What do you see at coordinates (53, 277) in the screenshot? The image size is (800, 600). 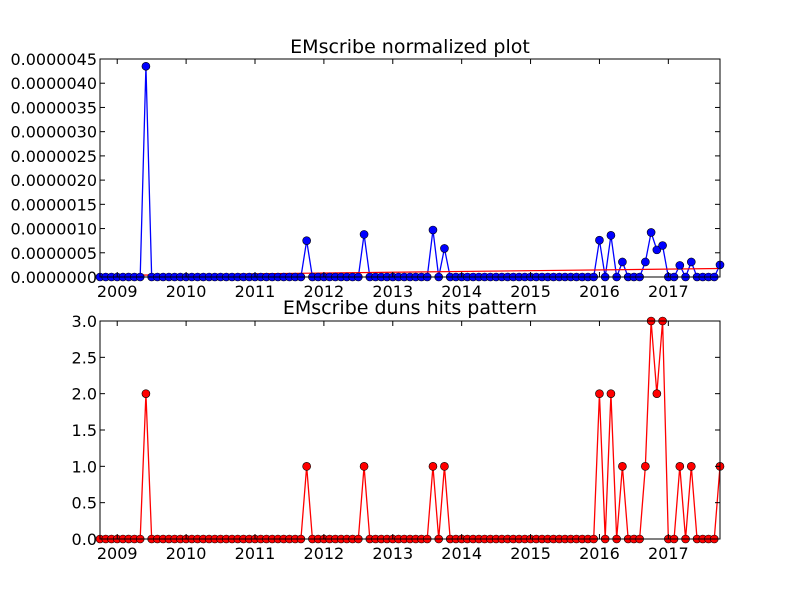 I see `y-tick-label: 0.0000000` at bounding box center [53, 277].